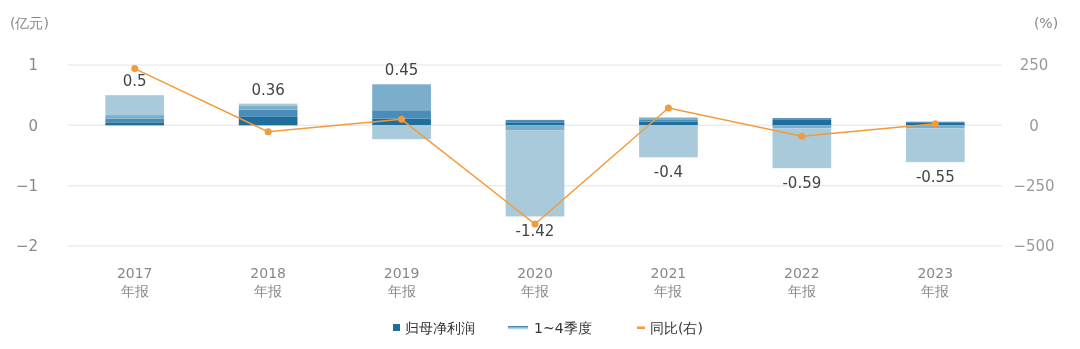  Describe the element at coordinates (134, 282) in the screenshot. I see `x-tick-label: 2017 年报` at that location.